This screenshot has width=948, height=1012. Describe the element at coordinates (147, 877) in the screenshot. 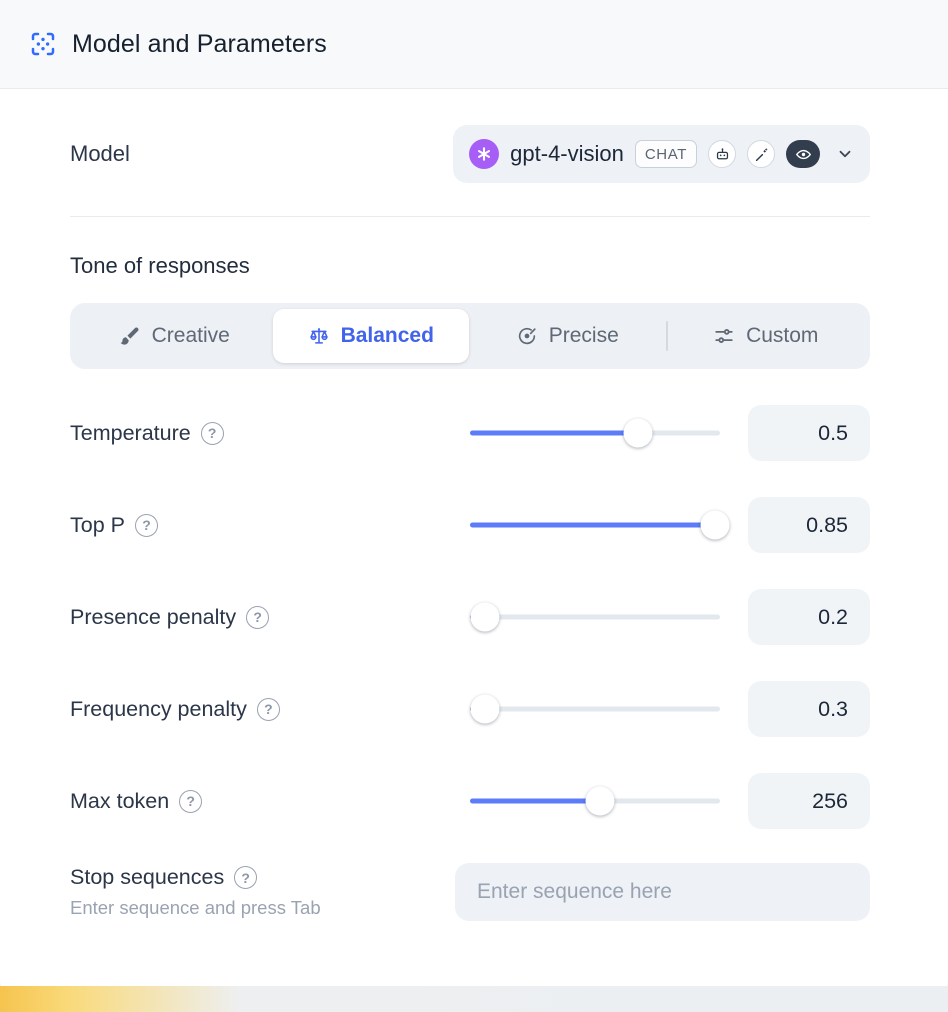

I see `stop-sequences-label: Stop sequences` at that location.